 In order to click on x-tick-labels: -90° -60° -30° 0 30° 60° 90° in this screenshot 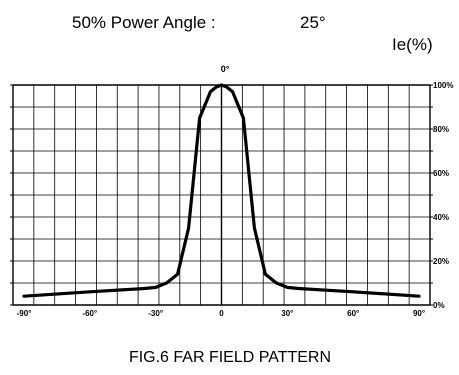, I will do `click(221, 313)`.